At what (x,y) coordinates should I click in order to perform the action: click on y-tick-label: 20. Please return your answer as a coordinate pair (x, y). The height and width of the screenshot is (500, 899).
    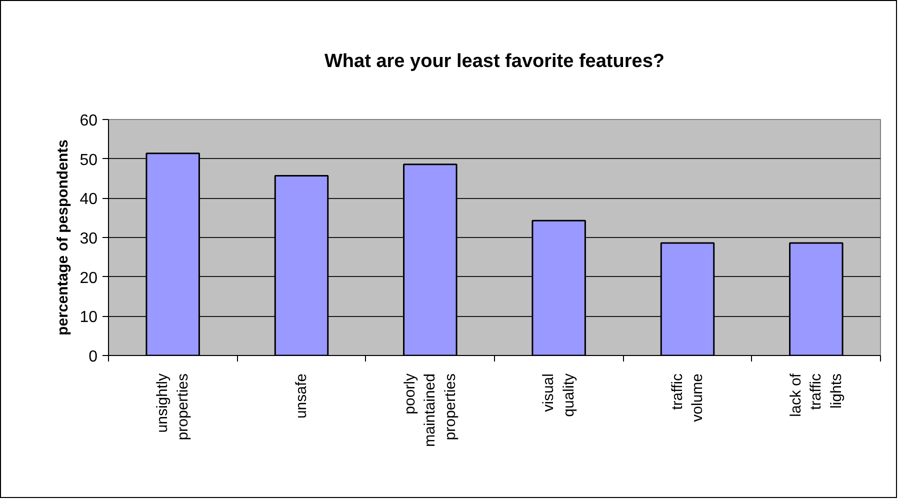
    Looking at the image, I should click on (89, 278).